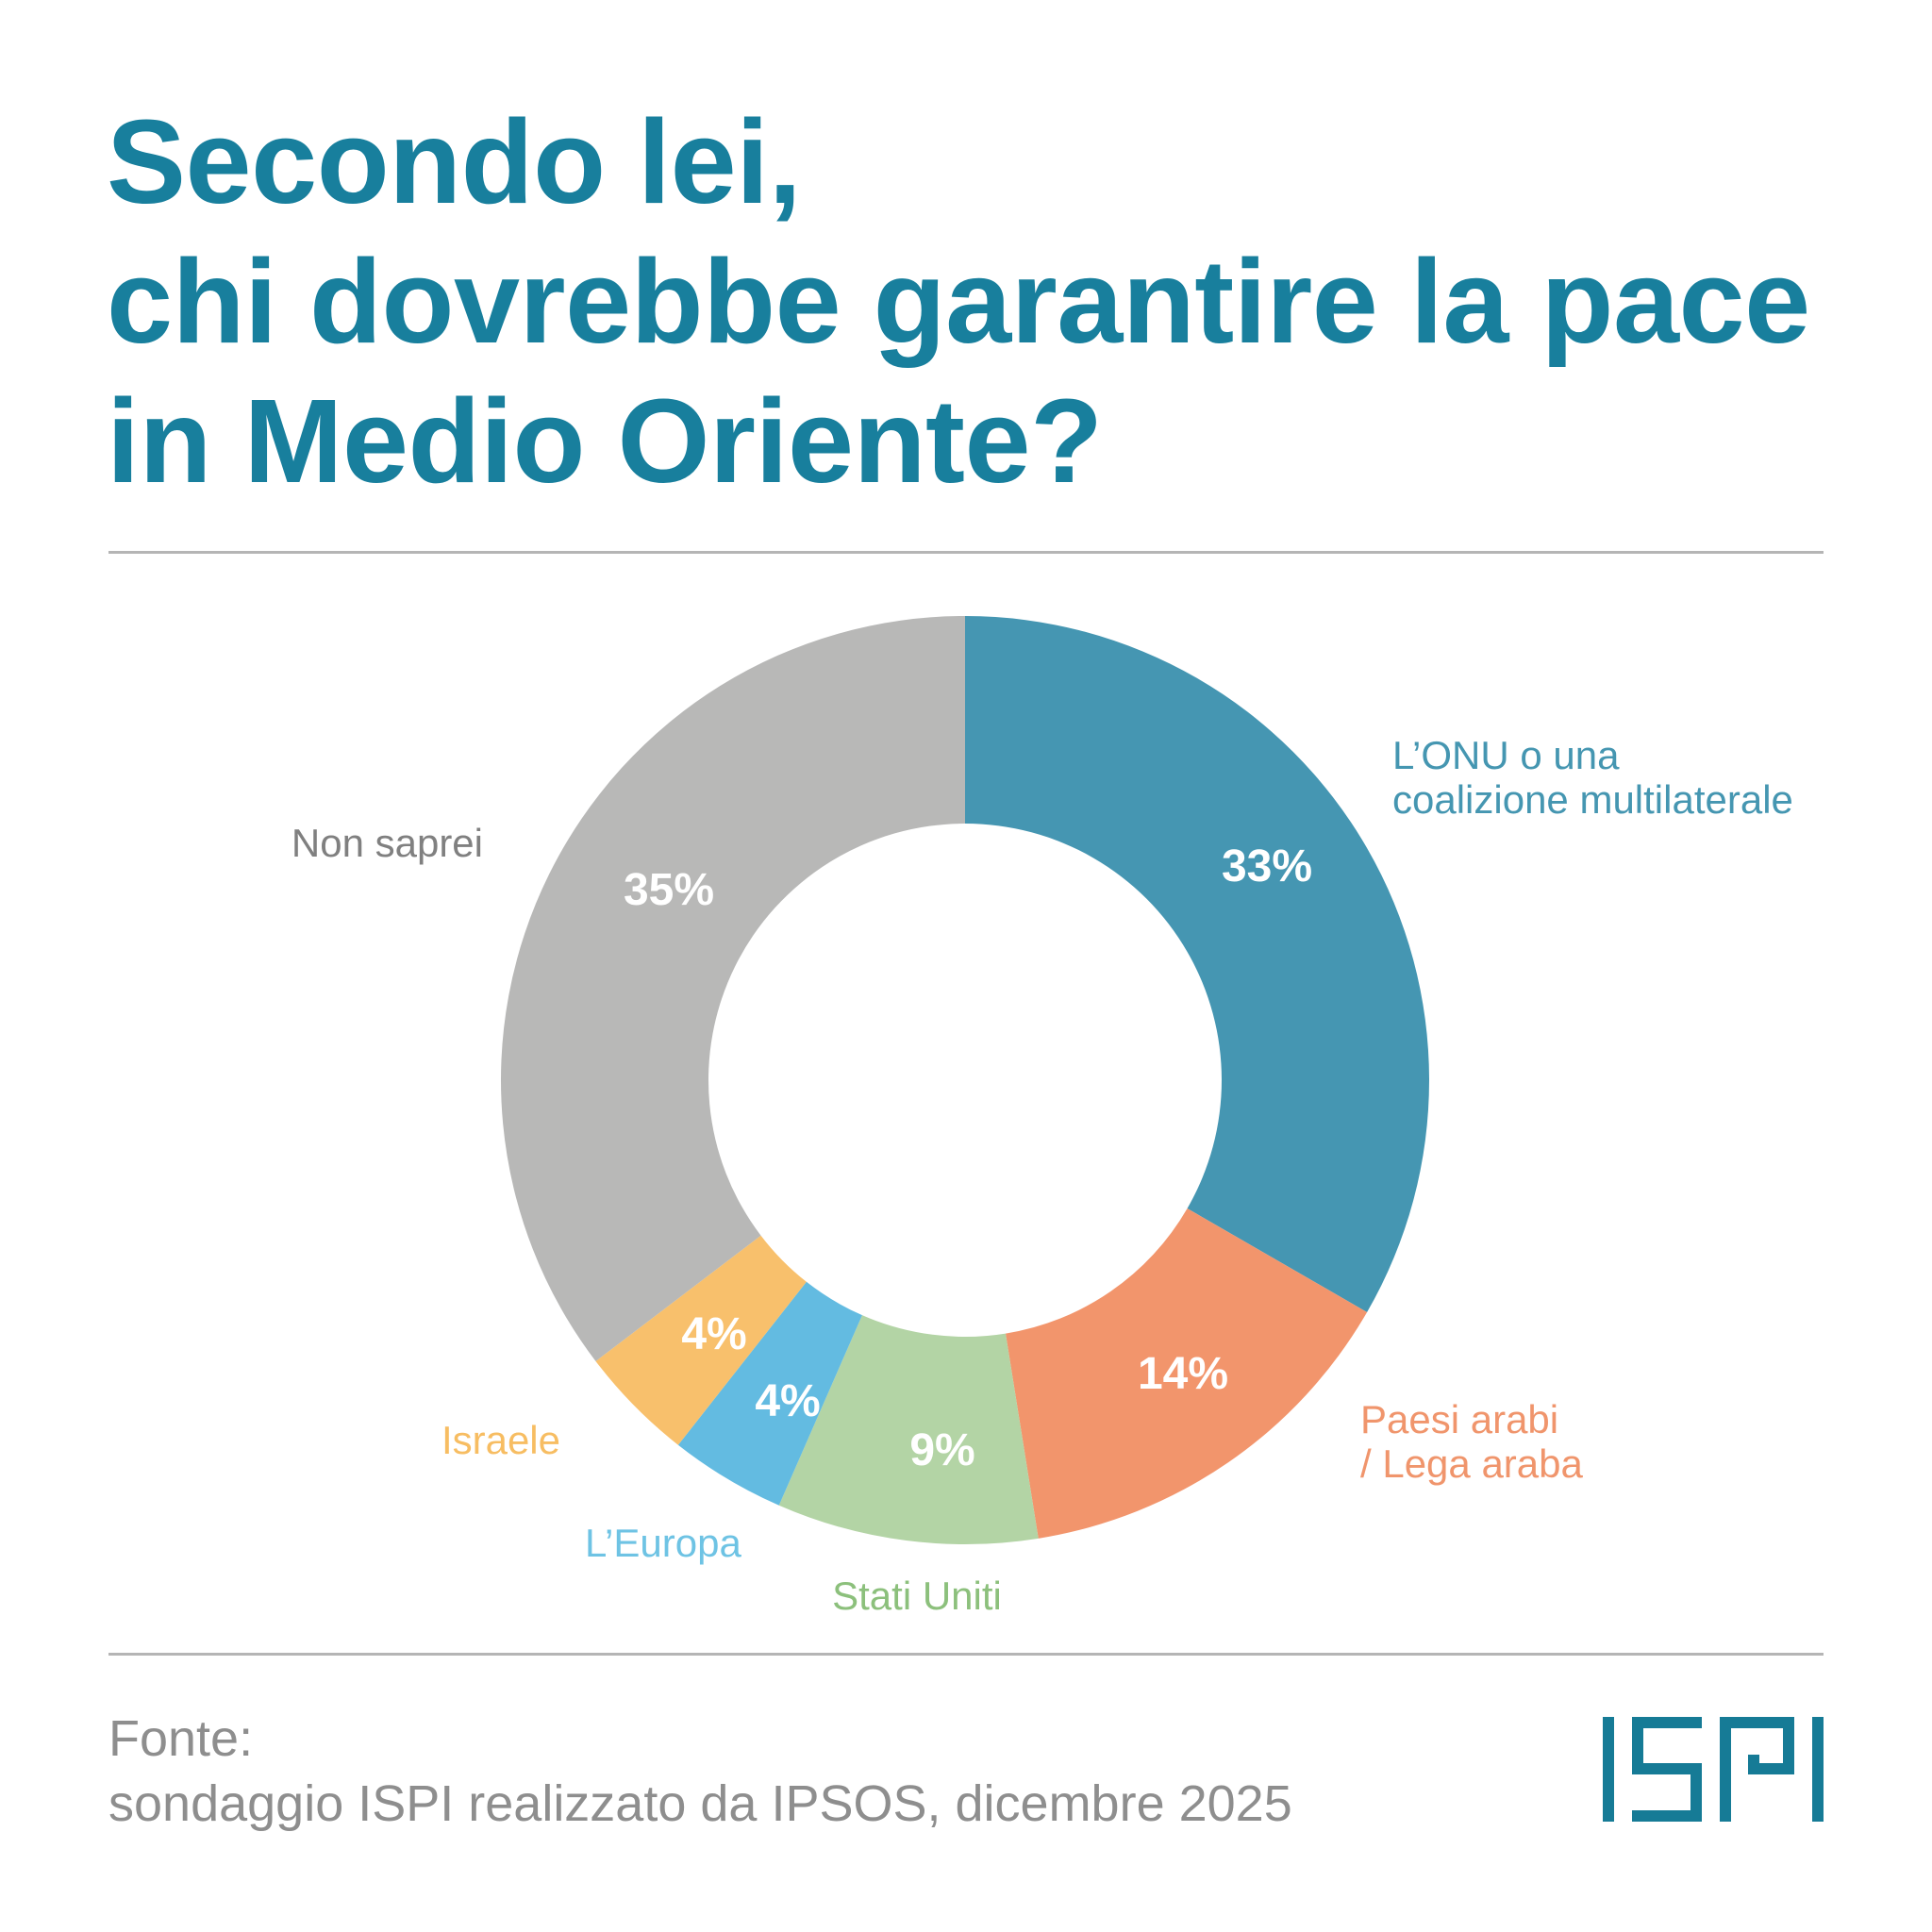 This screenshot has width=1932, height=1932. Describe the element at coordinates (917, 1596) in the screenshot. I see `category-label-stati-uniti: Stati Uniti` at that location.